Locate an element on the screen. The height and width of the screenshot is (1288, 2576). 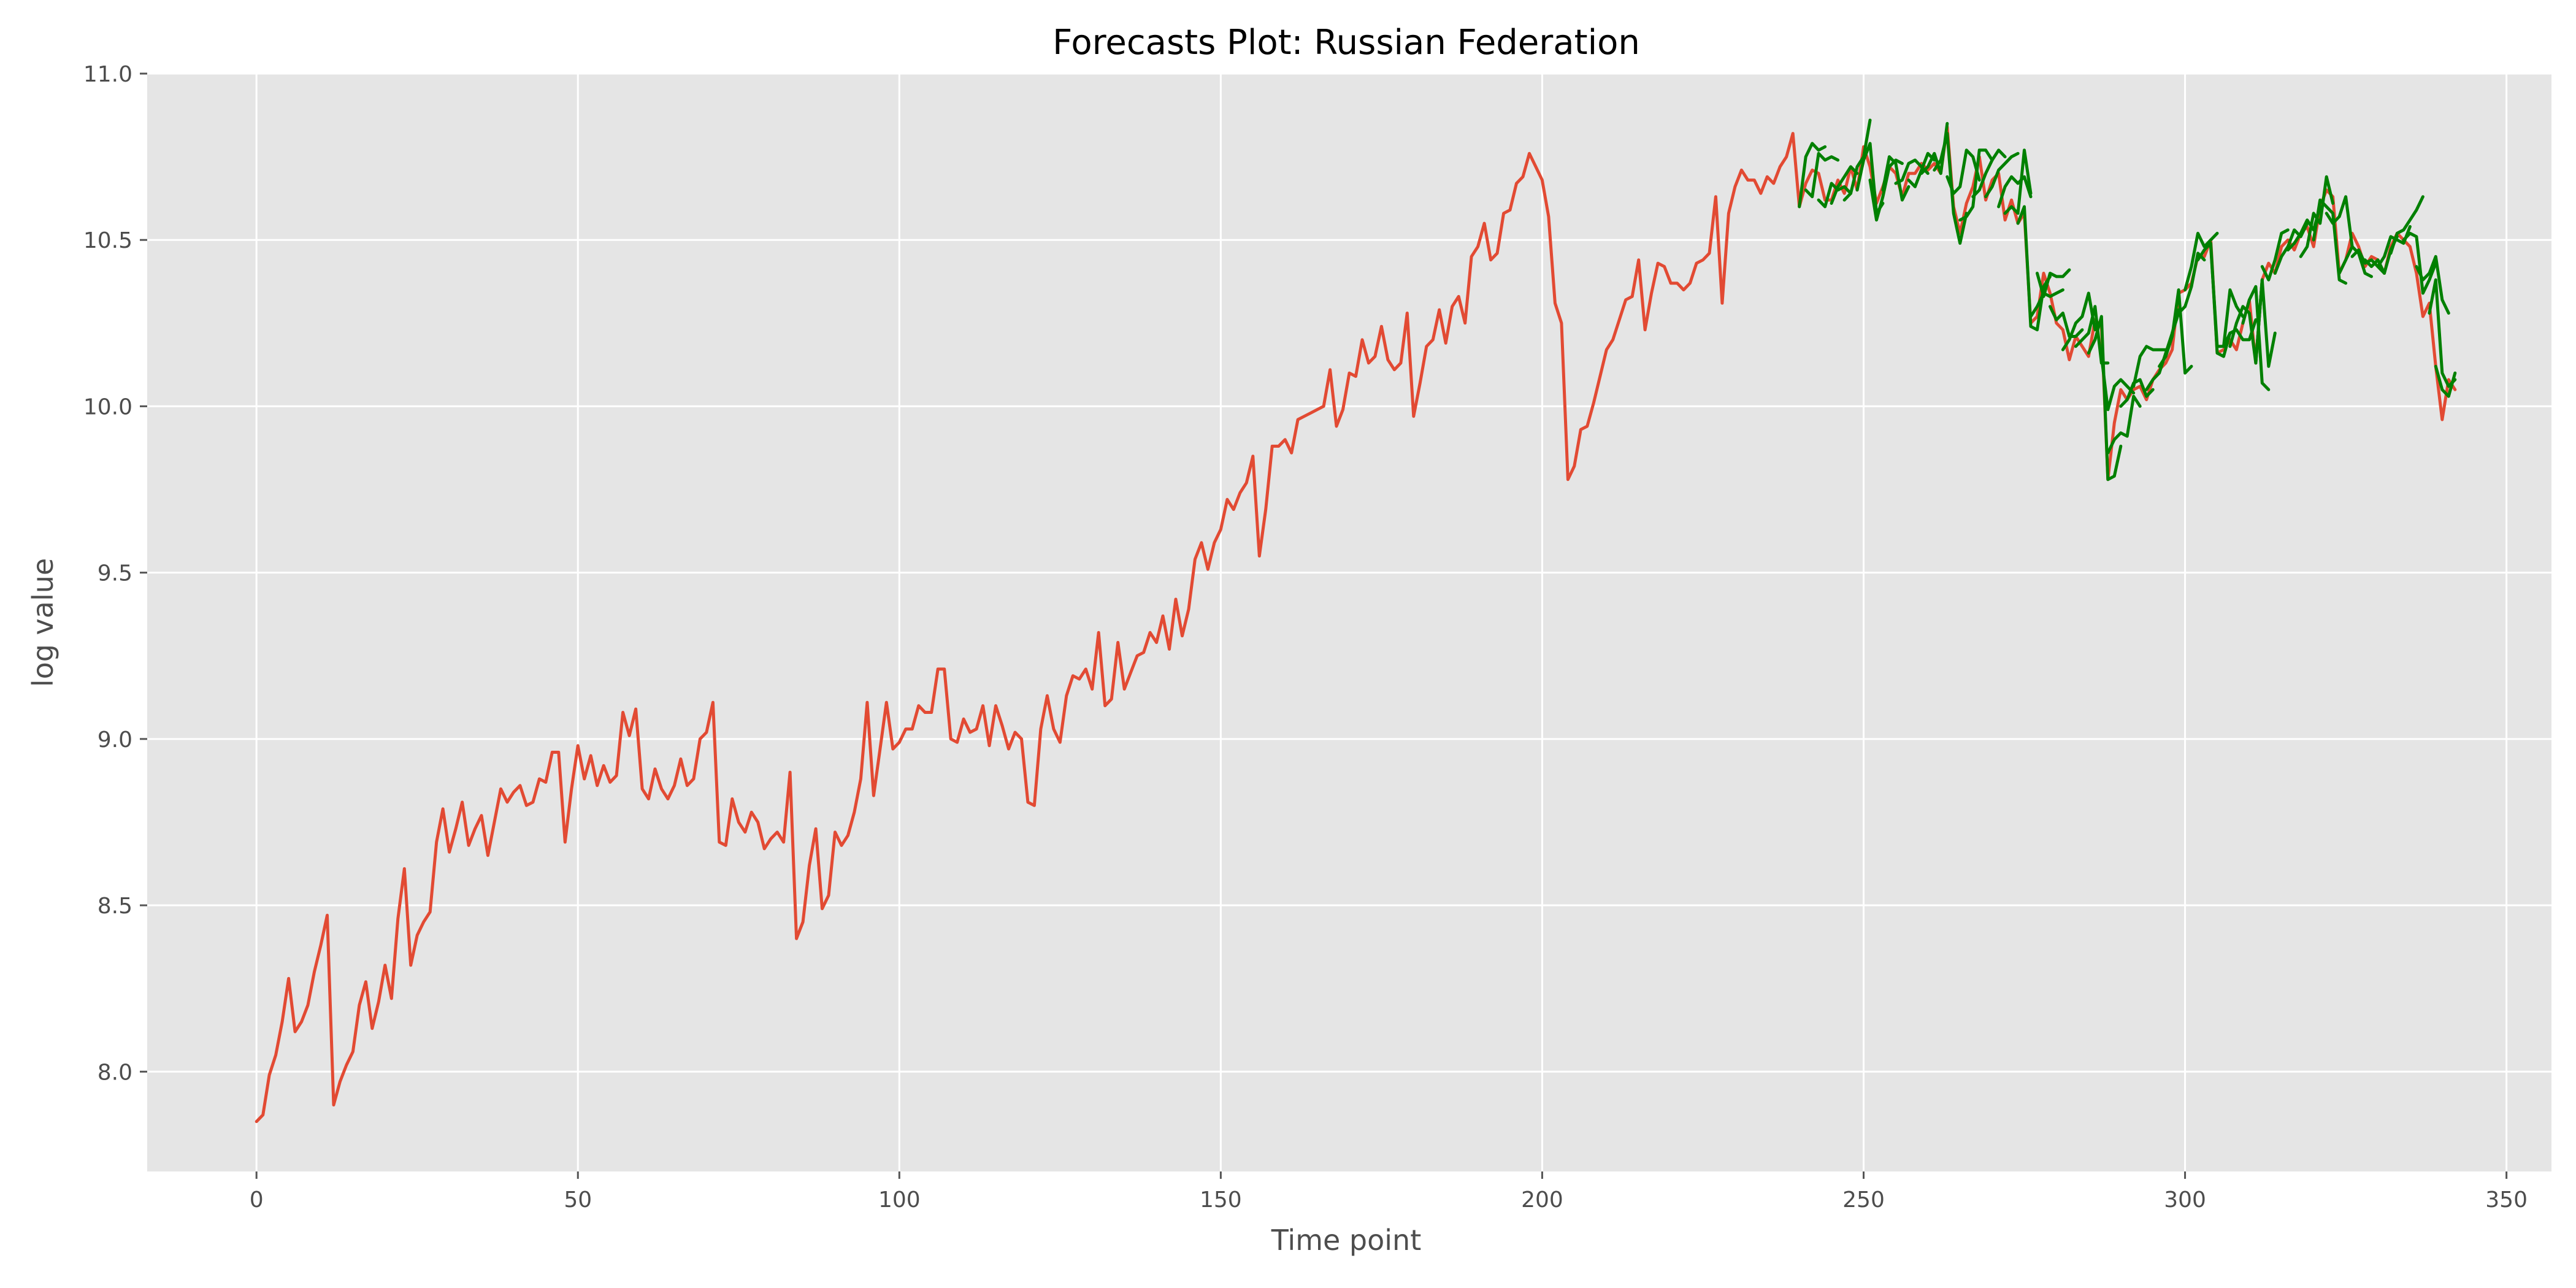
y-tick-label: 8.5 is located at coordinates (115, 906).